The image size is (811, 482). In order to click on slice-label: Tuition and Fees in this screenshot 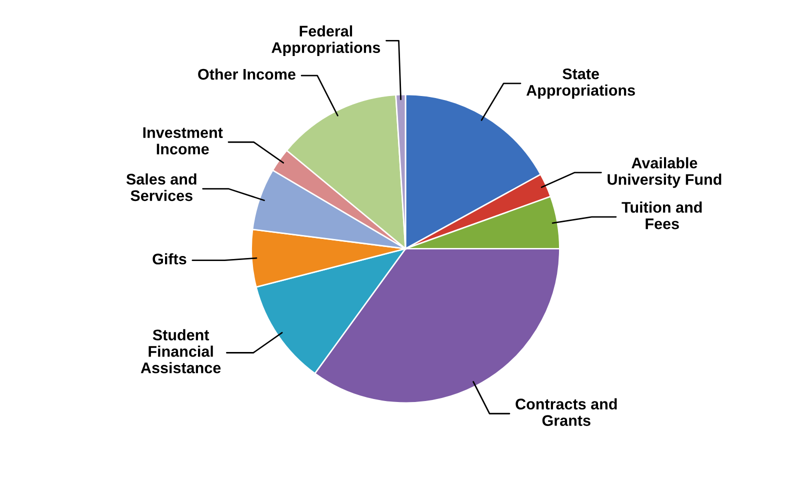, I will do `click(662, 216)`.